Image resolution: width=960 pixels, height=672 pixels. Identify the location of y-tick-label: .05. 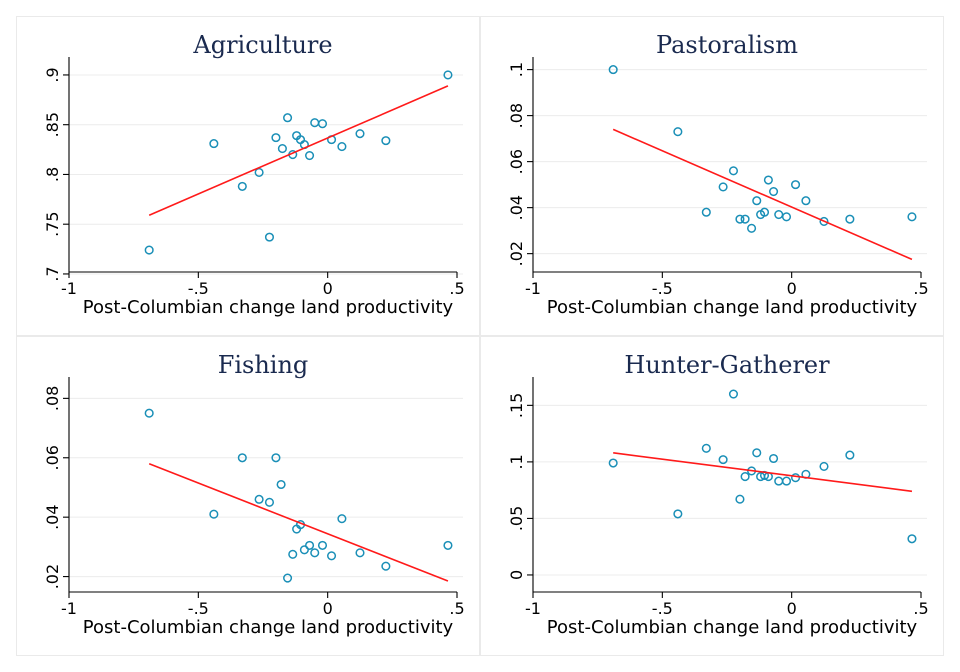
(516, 518).